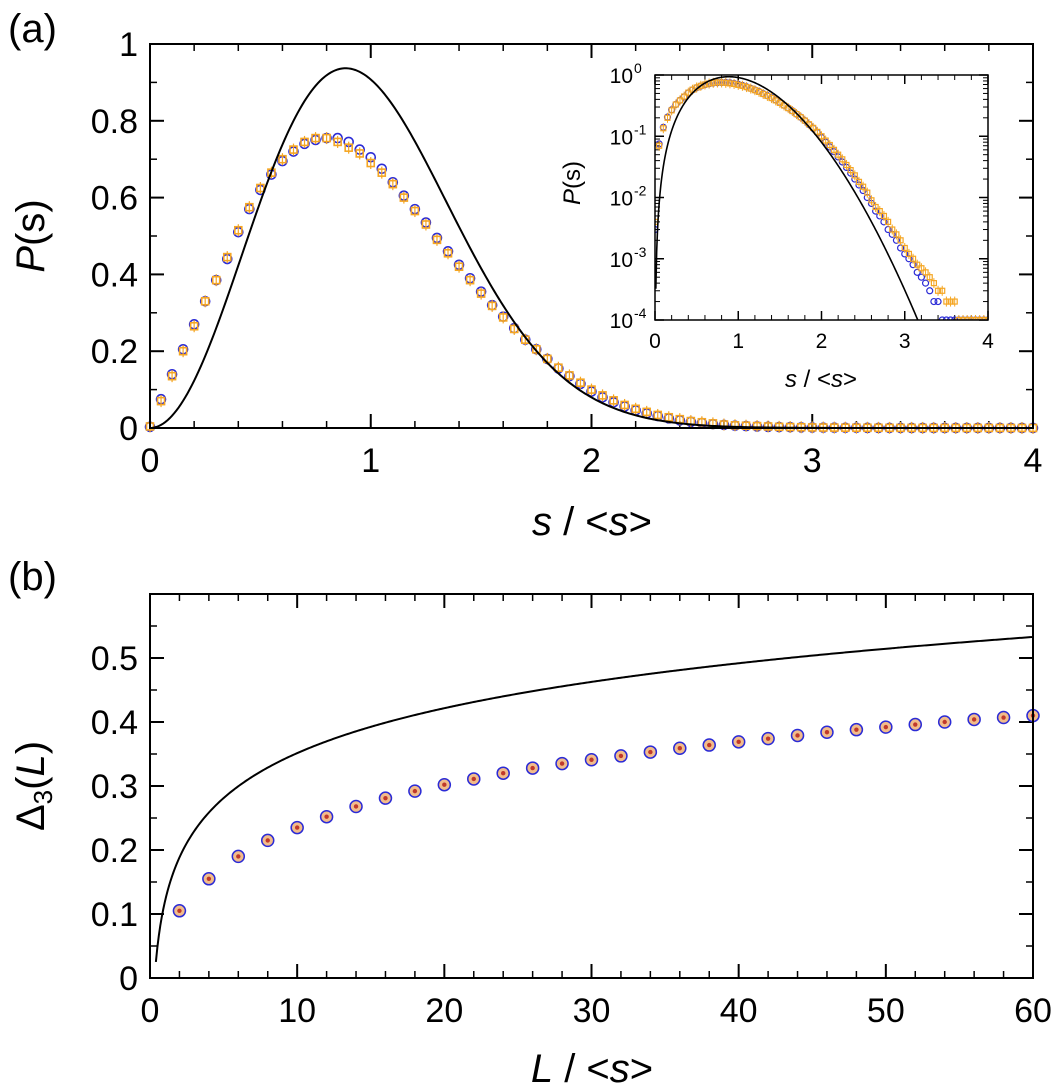  What do you see at coordinates (33, 786) in the screenshot?
I see `panel-b-y-axis-label: Δ3(L)` at bounding box center [33, 786].